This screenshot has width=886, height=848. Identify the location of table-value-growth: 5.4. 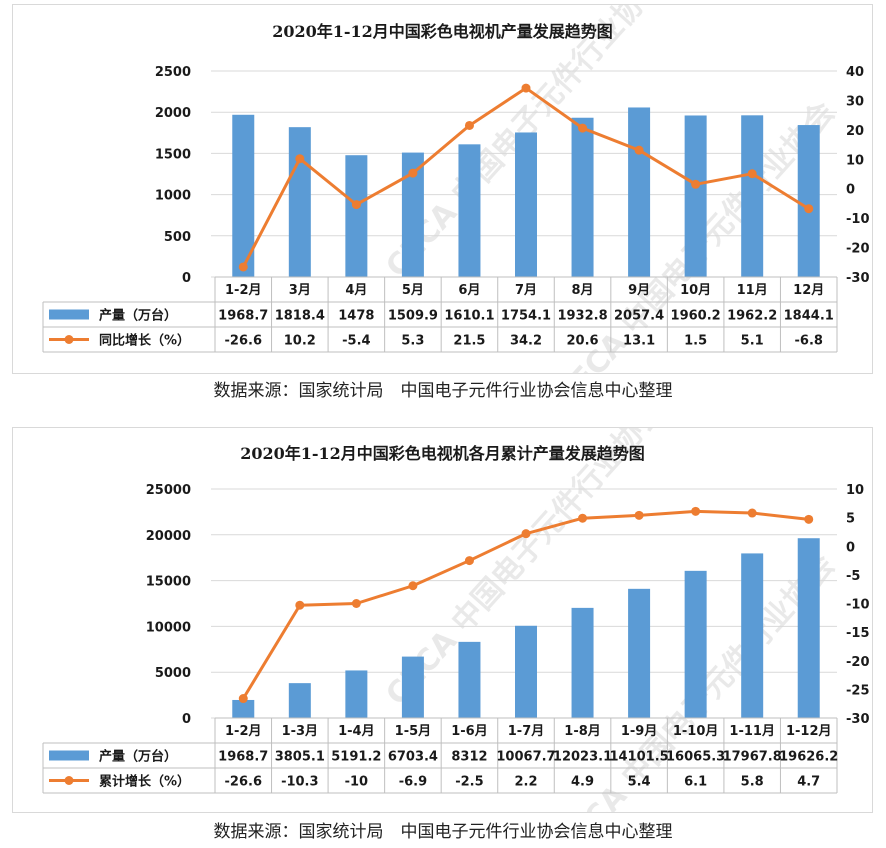
(639, 782).